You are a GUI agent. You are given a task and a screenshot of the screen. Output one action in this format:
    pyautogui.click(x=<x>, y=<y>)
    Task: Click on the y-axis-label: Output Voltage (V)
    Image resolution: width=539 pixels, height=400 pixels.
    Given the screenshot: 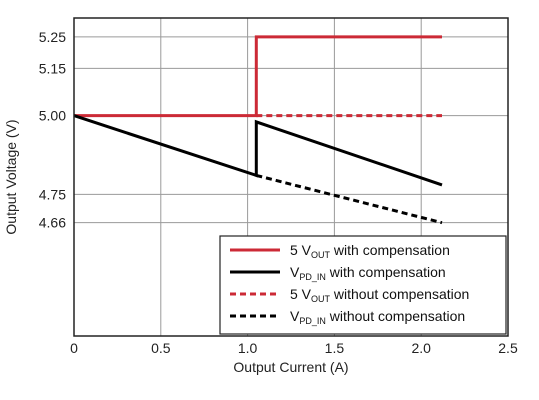 What is the action you would take?
    pyautogui.click(x=11, y=176)
    